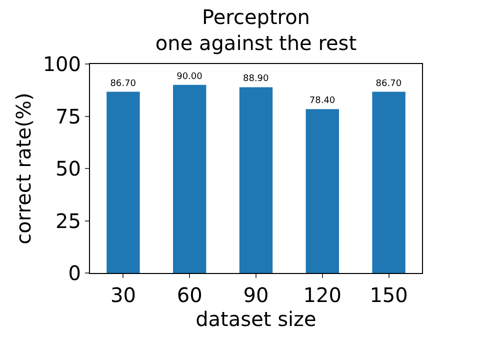 The image size is (481, 338). I want to click on x-axis-title: dataset size, so click(256, 319).